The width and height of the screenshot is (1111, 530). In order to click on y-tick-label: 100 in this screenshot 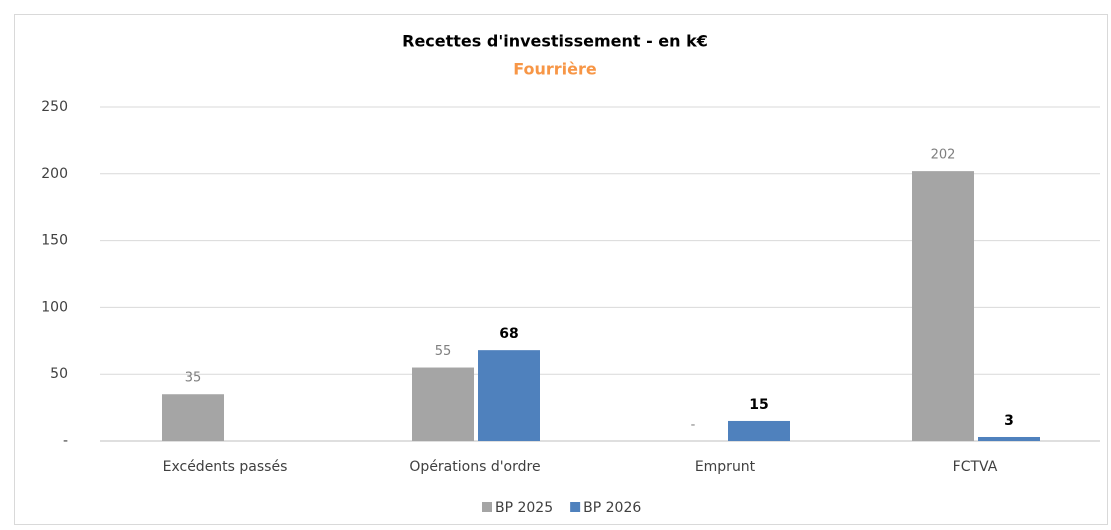, I will do `click(54, 307)`.